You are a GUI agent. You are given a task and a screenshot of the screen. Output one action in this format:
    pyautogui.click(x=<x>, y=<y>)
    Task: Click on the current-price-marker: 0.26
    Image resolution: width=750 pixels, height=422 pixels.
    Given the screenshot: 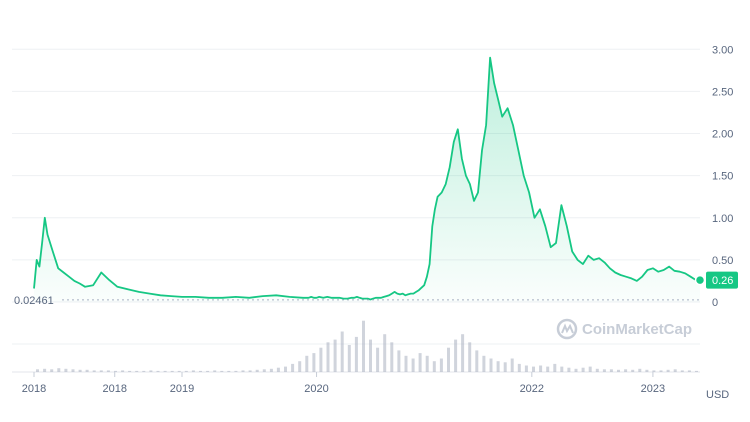 What is the action you would take?
    pyautogui.click(x=716, y=280)
    